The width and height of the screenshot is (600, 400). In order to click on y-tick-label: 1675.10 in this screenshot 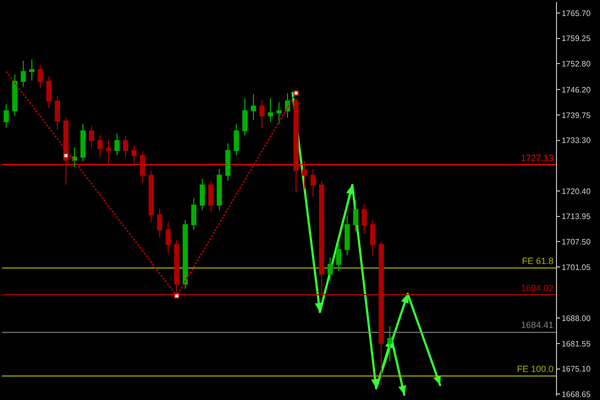, I will do `click(577, 369)`.